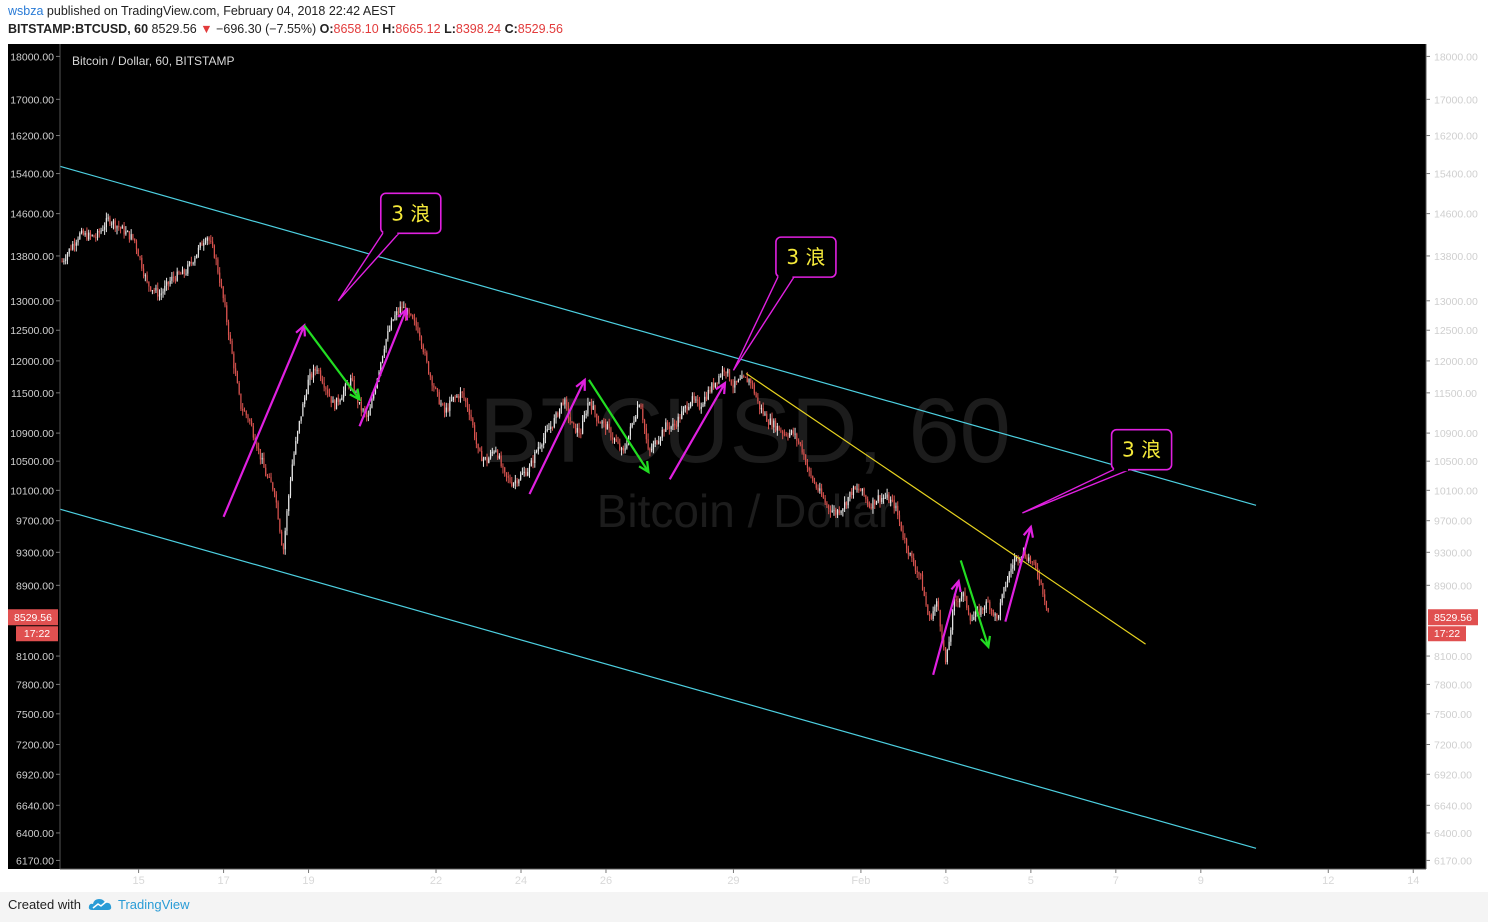 Image resolution: width=1488 pixels, height=922 pixels. What do you see at coordinates (1018, 574) in the screenshot?
I see `impulse-arrow` at bounding box center [1018, 574].